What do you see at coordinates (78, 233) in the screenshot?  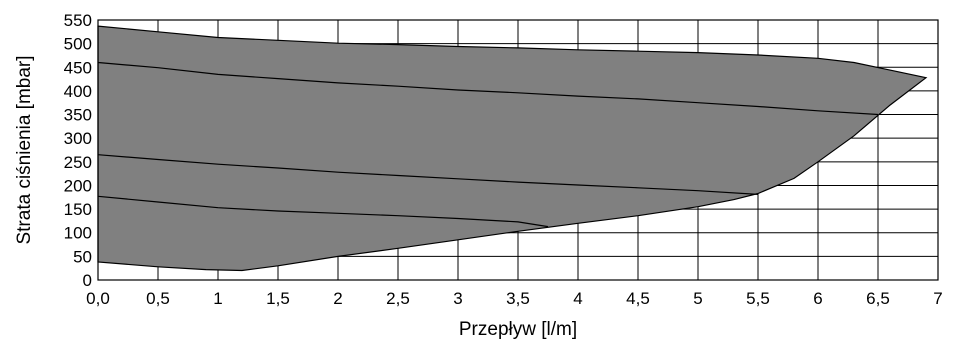 I see `y-tick-label: 100` at bounding box center [78, 233].